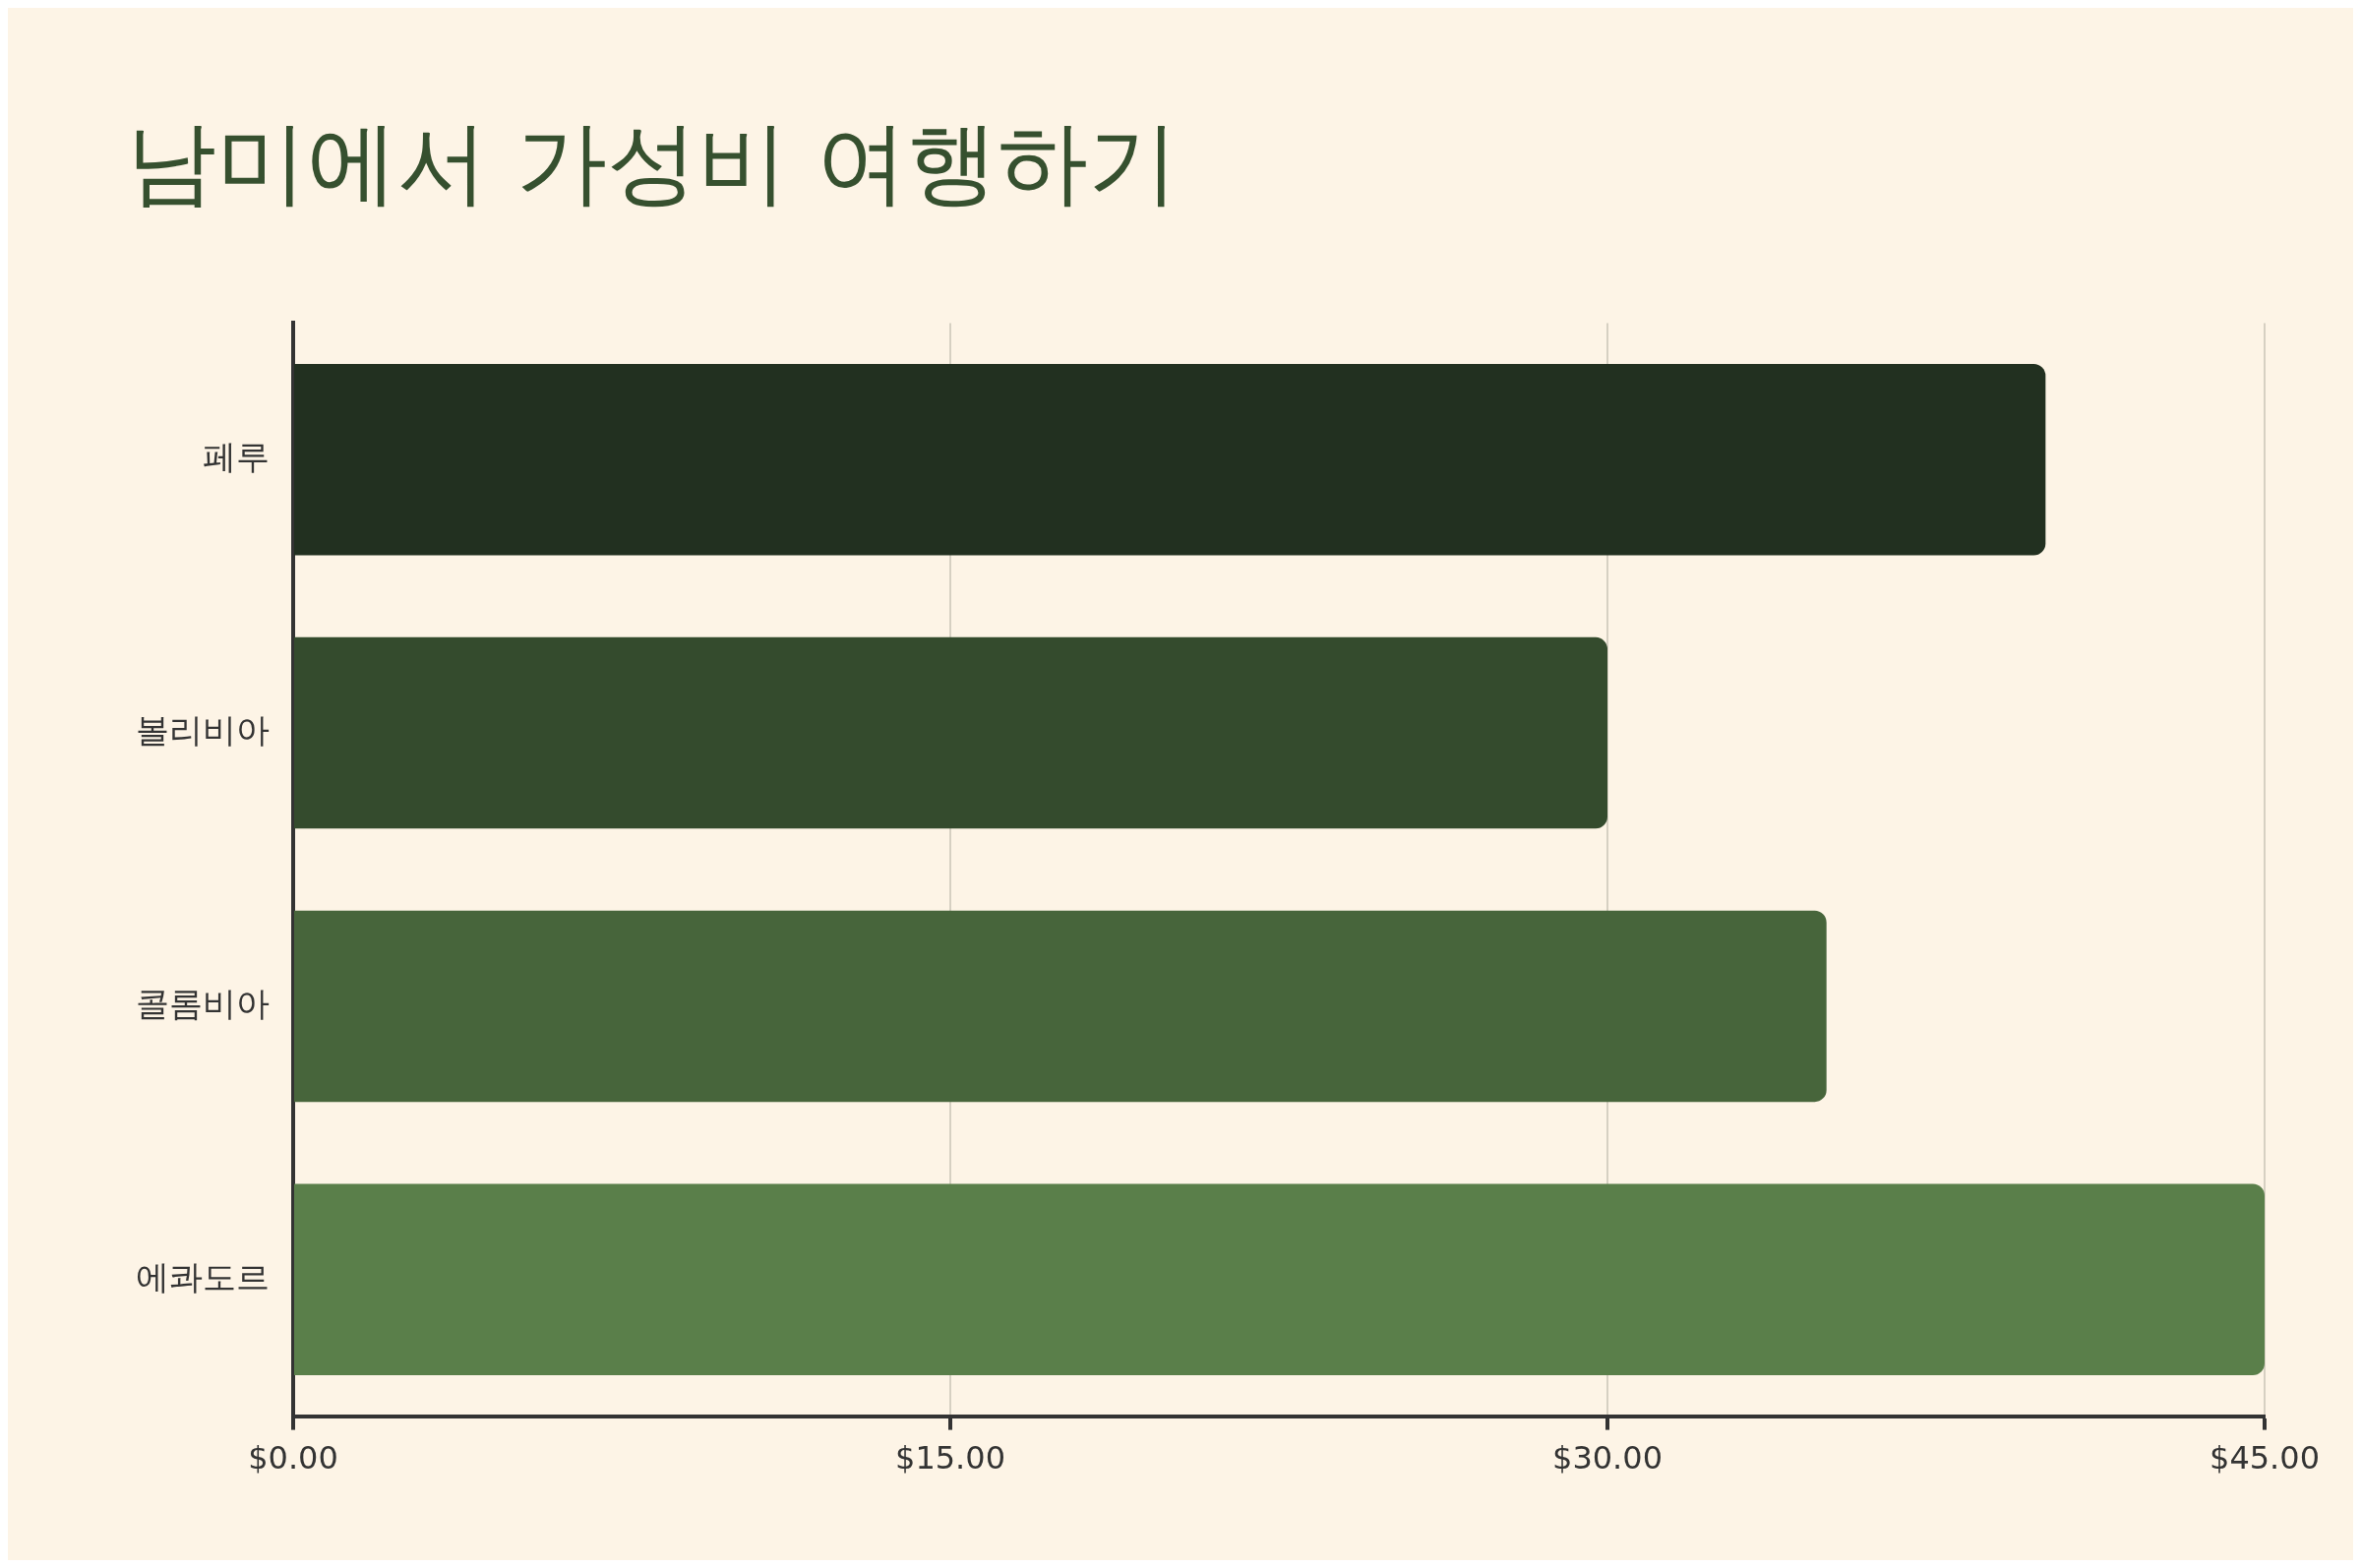  I want to click on x-tick-label: $30.00, so click(1608, 1459).